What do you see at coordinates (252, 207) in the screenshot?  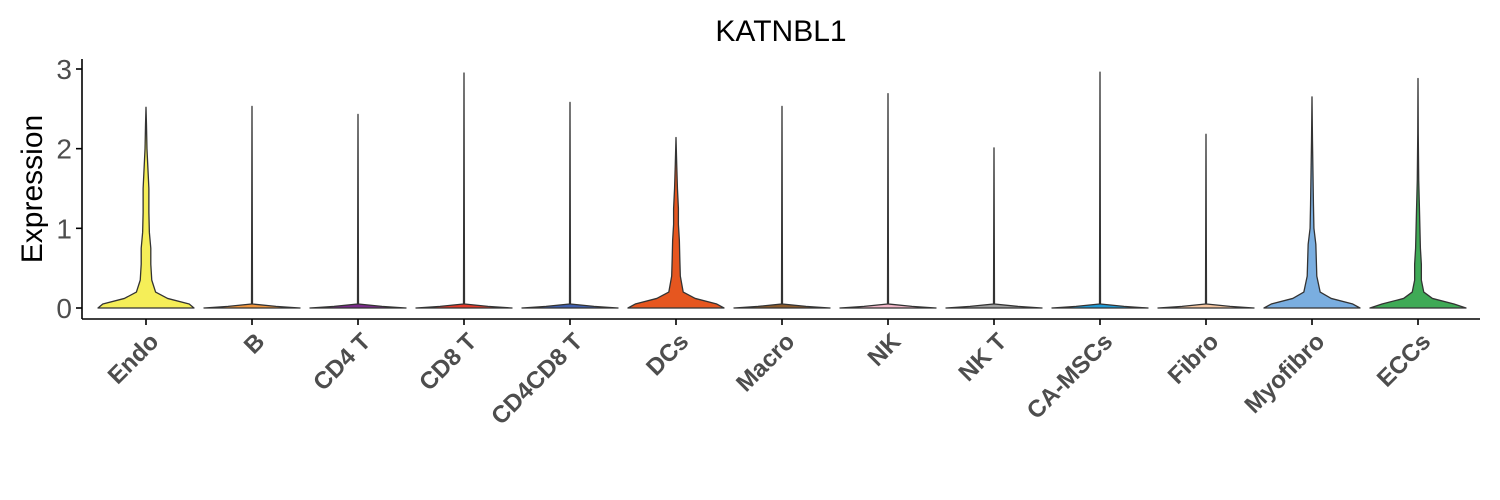 I see `violin-b` at bounding box center [252, 207].